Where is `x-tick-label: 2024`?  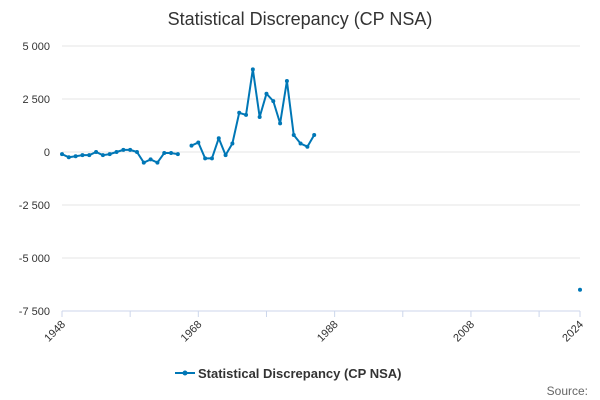
x-tick-label: 2024 is located at coordinates (573, 332).